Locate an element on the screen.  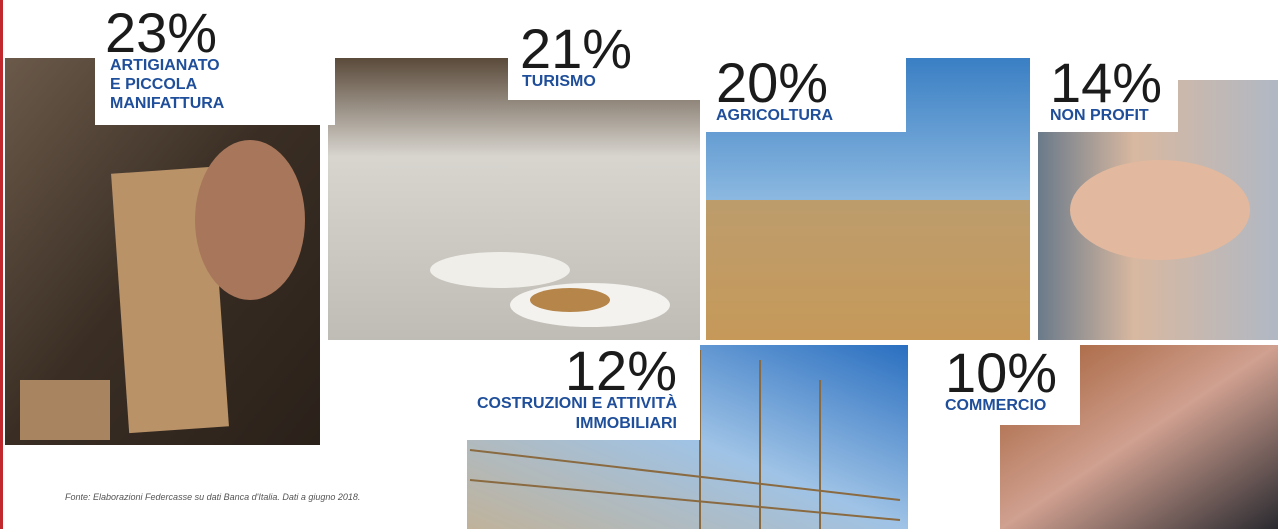
percent: 23% is located at coordinates (161, 32).